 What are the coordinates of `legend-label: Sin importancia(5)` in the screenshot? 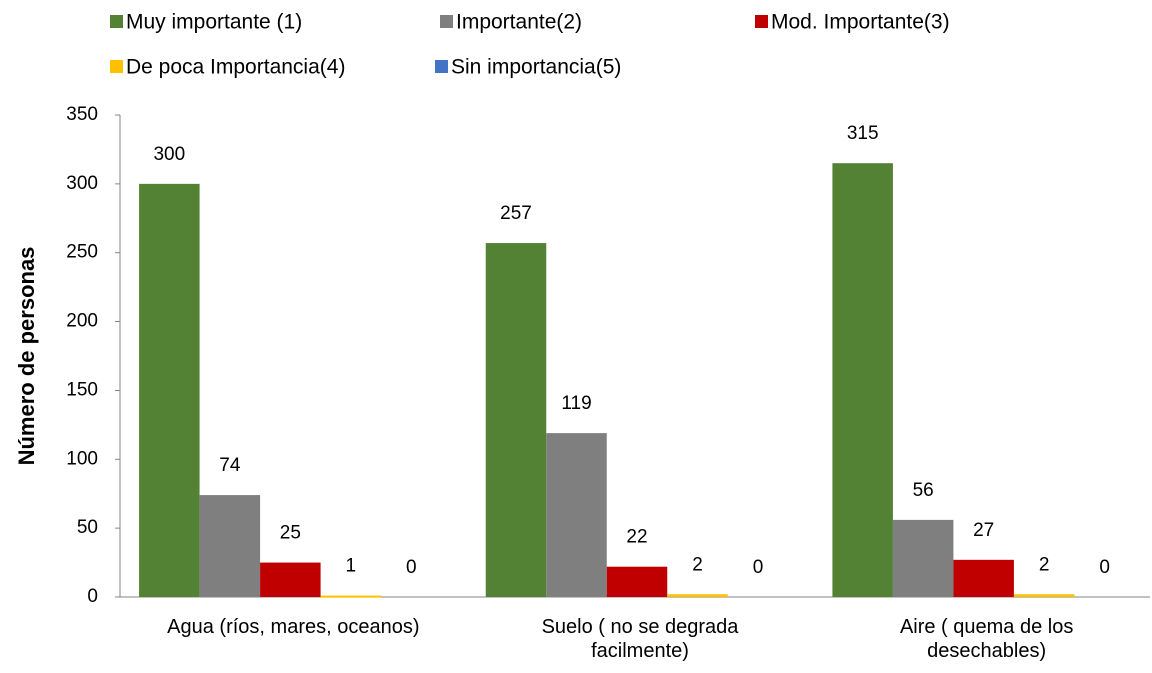 It's located at (536, 67).